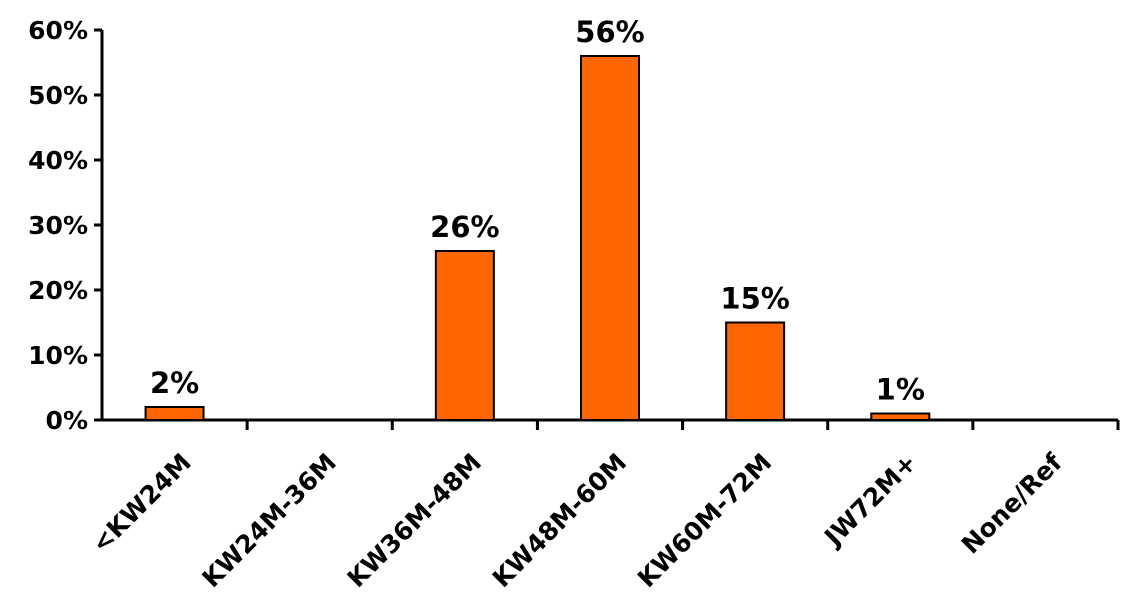  What do you see at coordinates (58, 355) in the screenshot?
I see `y-tick-label: 10%` at bounding box center [58, 355].